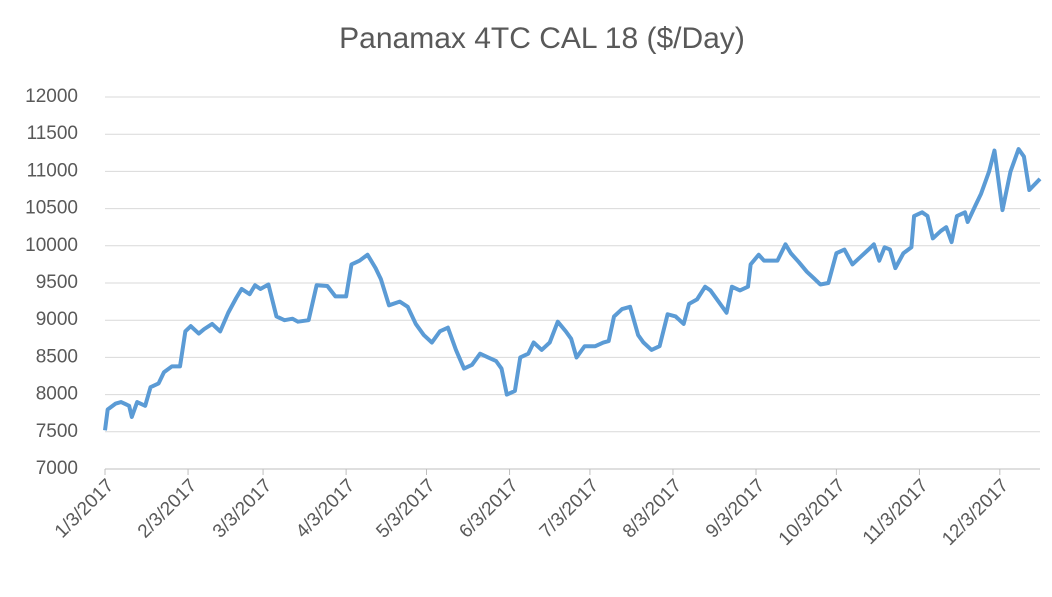 The image size is (1052, 597). I want to click on y-tick-label: 11500, so click(52, 133).